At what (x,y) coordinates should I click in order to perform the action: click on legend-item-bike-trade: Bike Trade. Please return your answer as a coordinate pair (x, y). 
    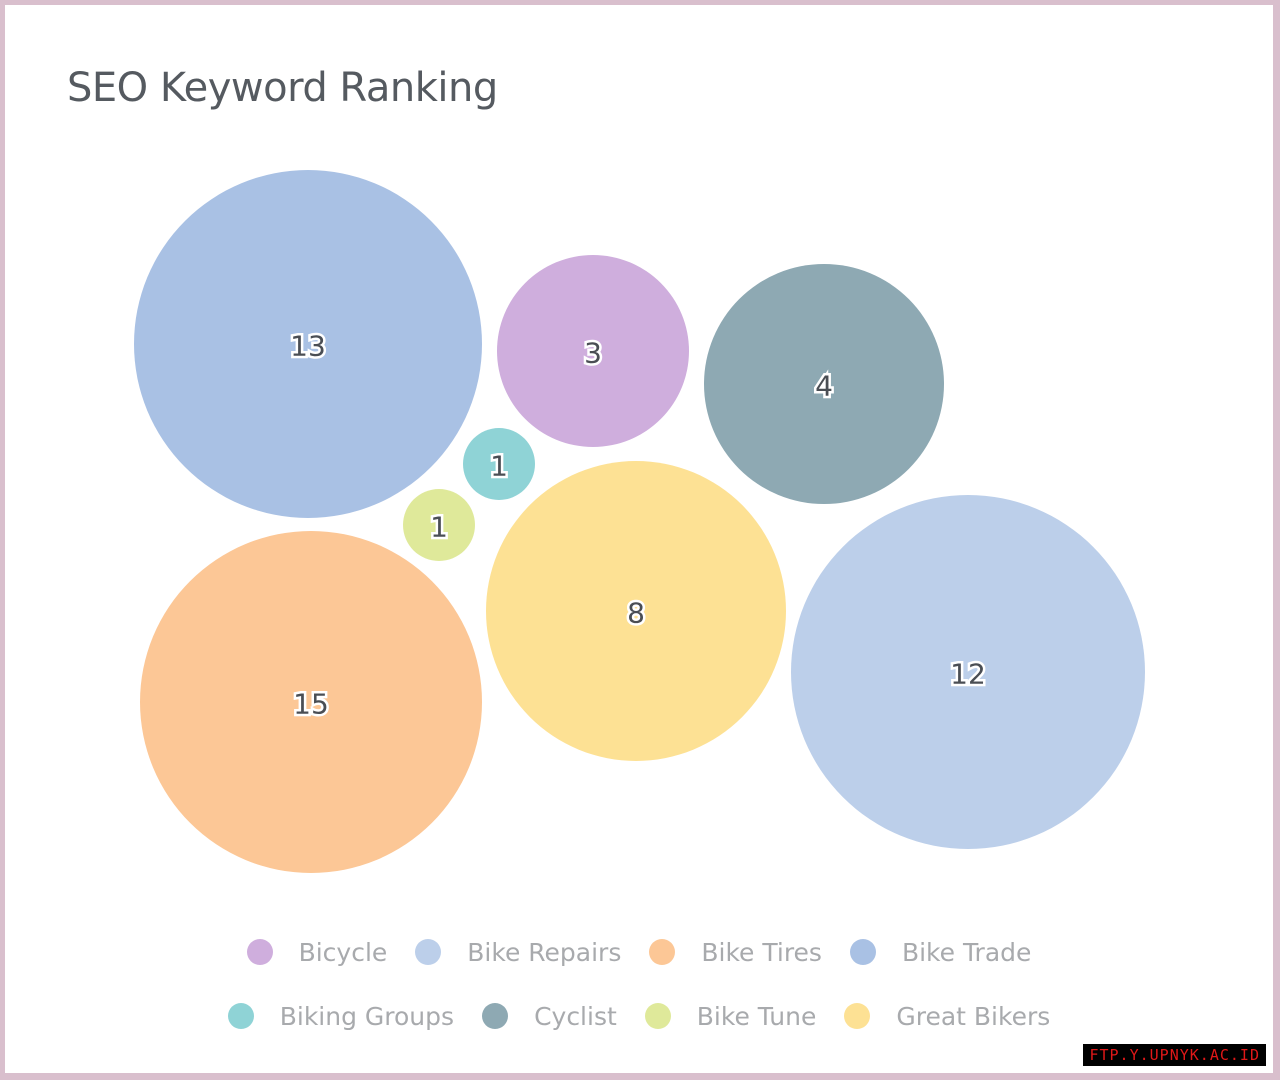
    Looking at the image, I should click on (940, 952).